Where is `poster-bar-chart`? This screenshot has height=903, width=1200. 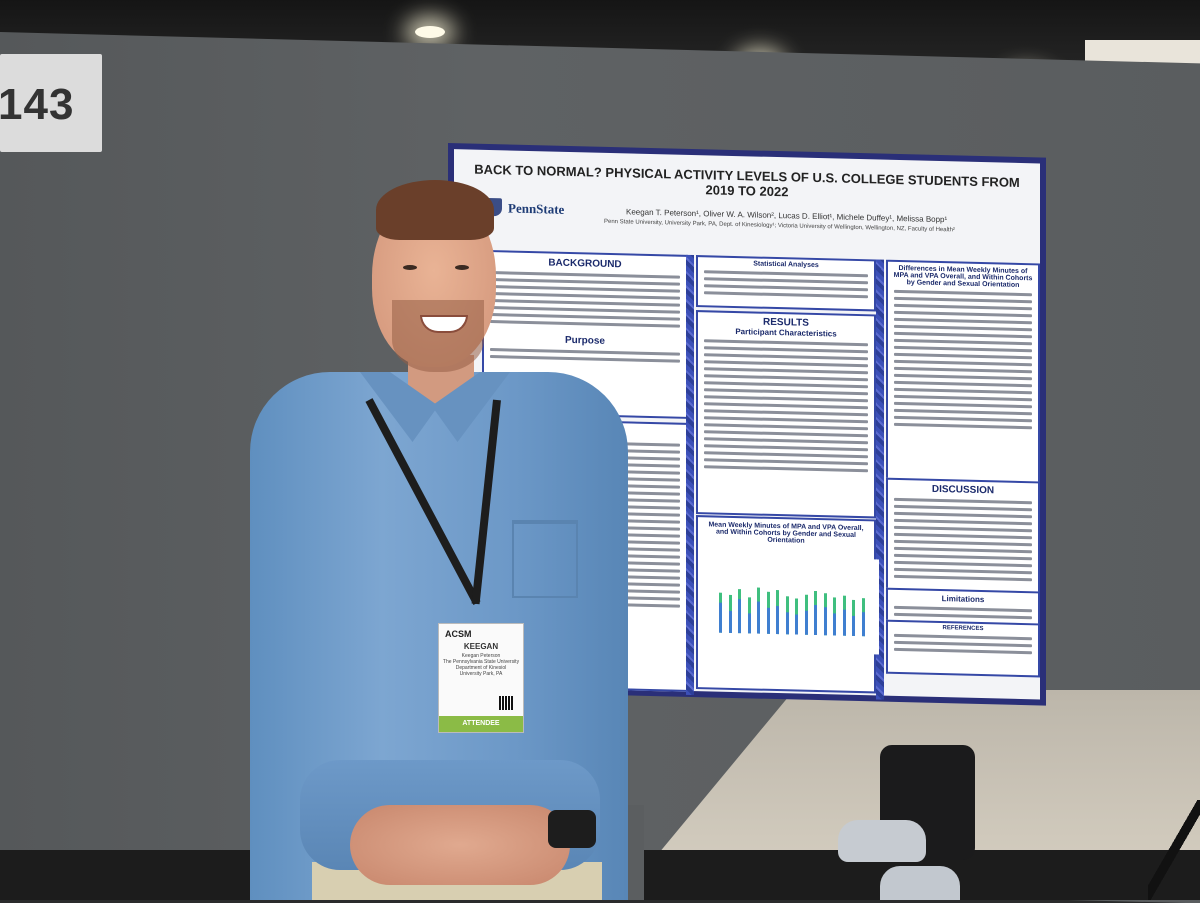 poster-bar-chart is located at coordinates (794, 605).